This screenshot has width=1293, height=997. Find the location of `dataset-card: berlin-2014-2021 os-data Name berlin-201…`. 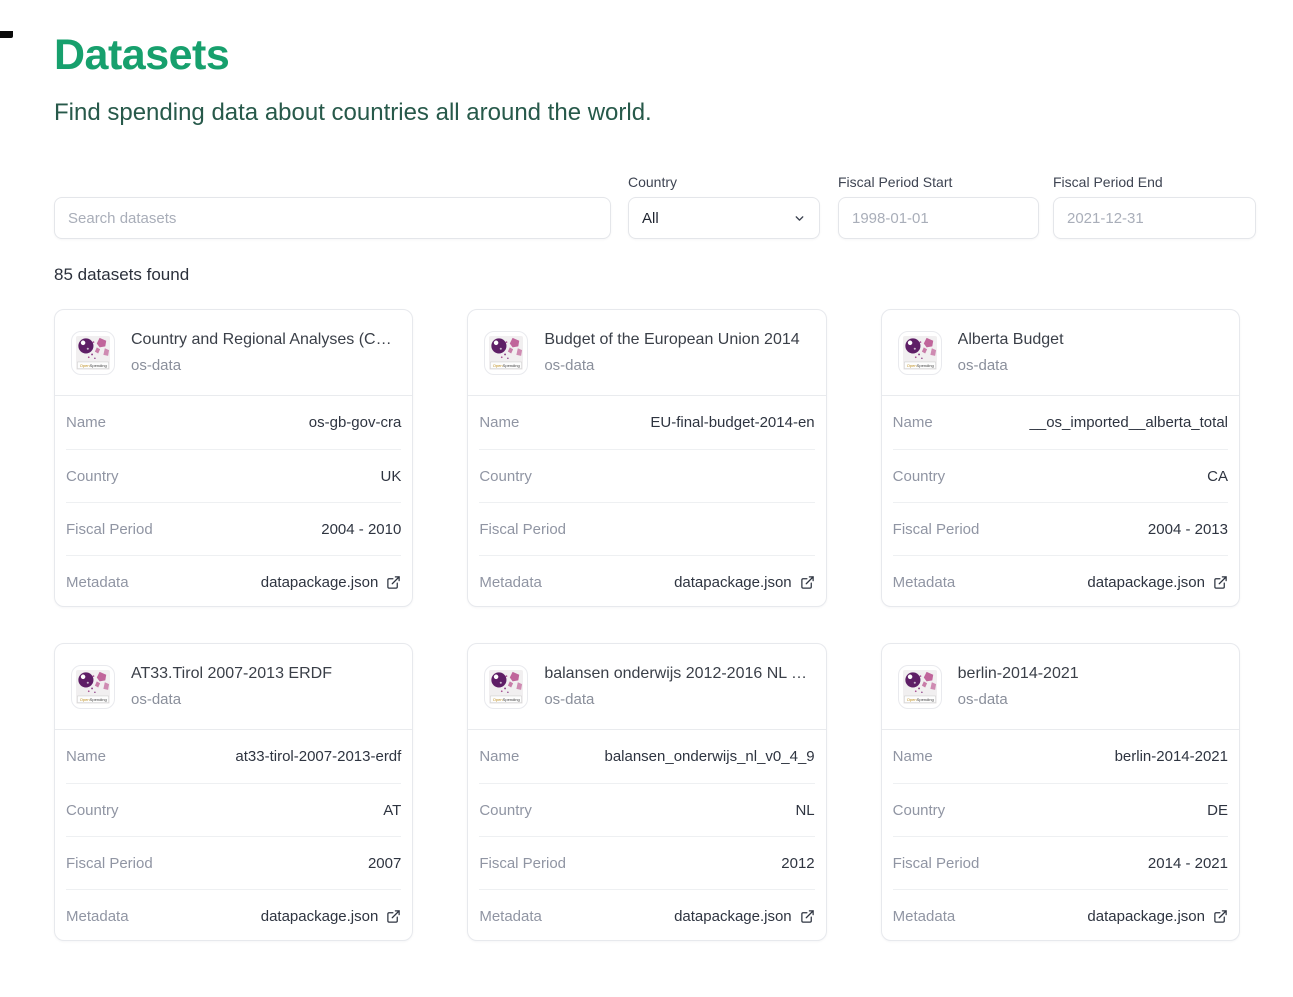

dataset-card: berlin-2014-2021 os-data Name berlin-201… is located at coordinates (1060, 792).